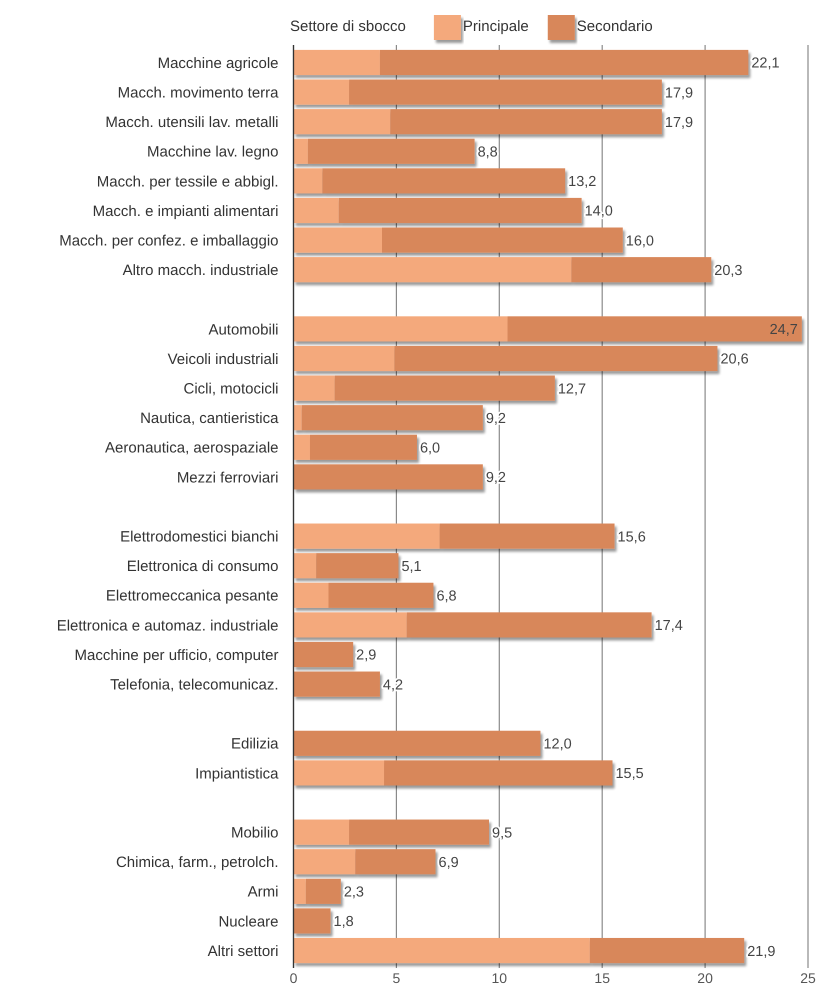 This screenshot has width=818, height=994. What do you see at coordinates (200, 271) in the screenshot?
I see `y-tick-label: Altro macch. industriale` at bounding box center [200, 271].